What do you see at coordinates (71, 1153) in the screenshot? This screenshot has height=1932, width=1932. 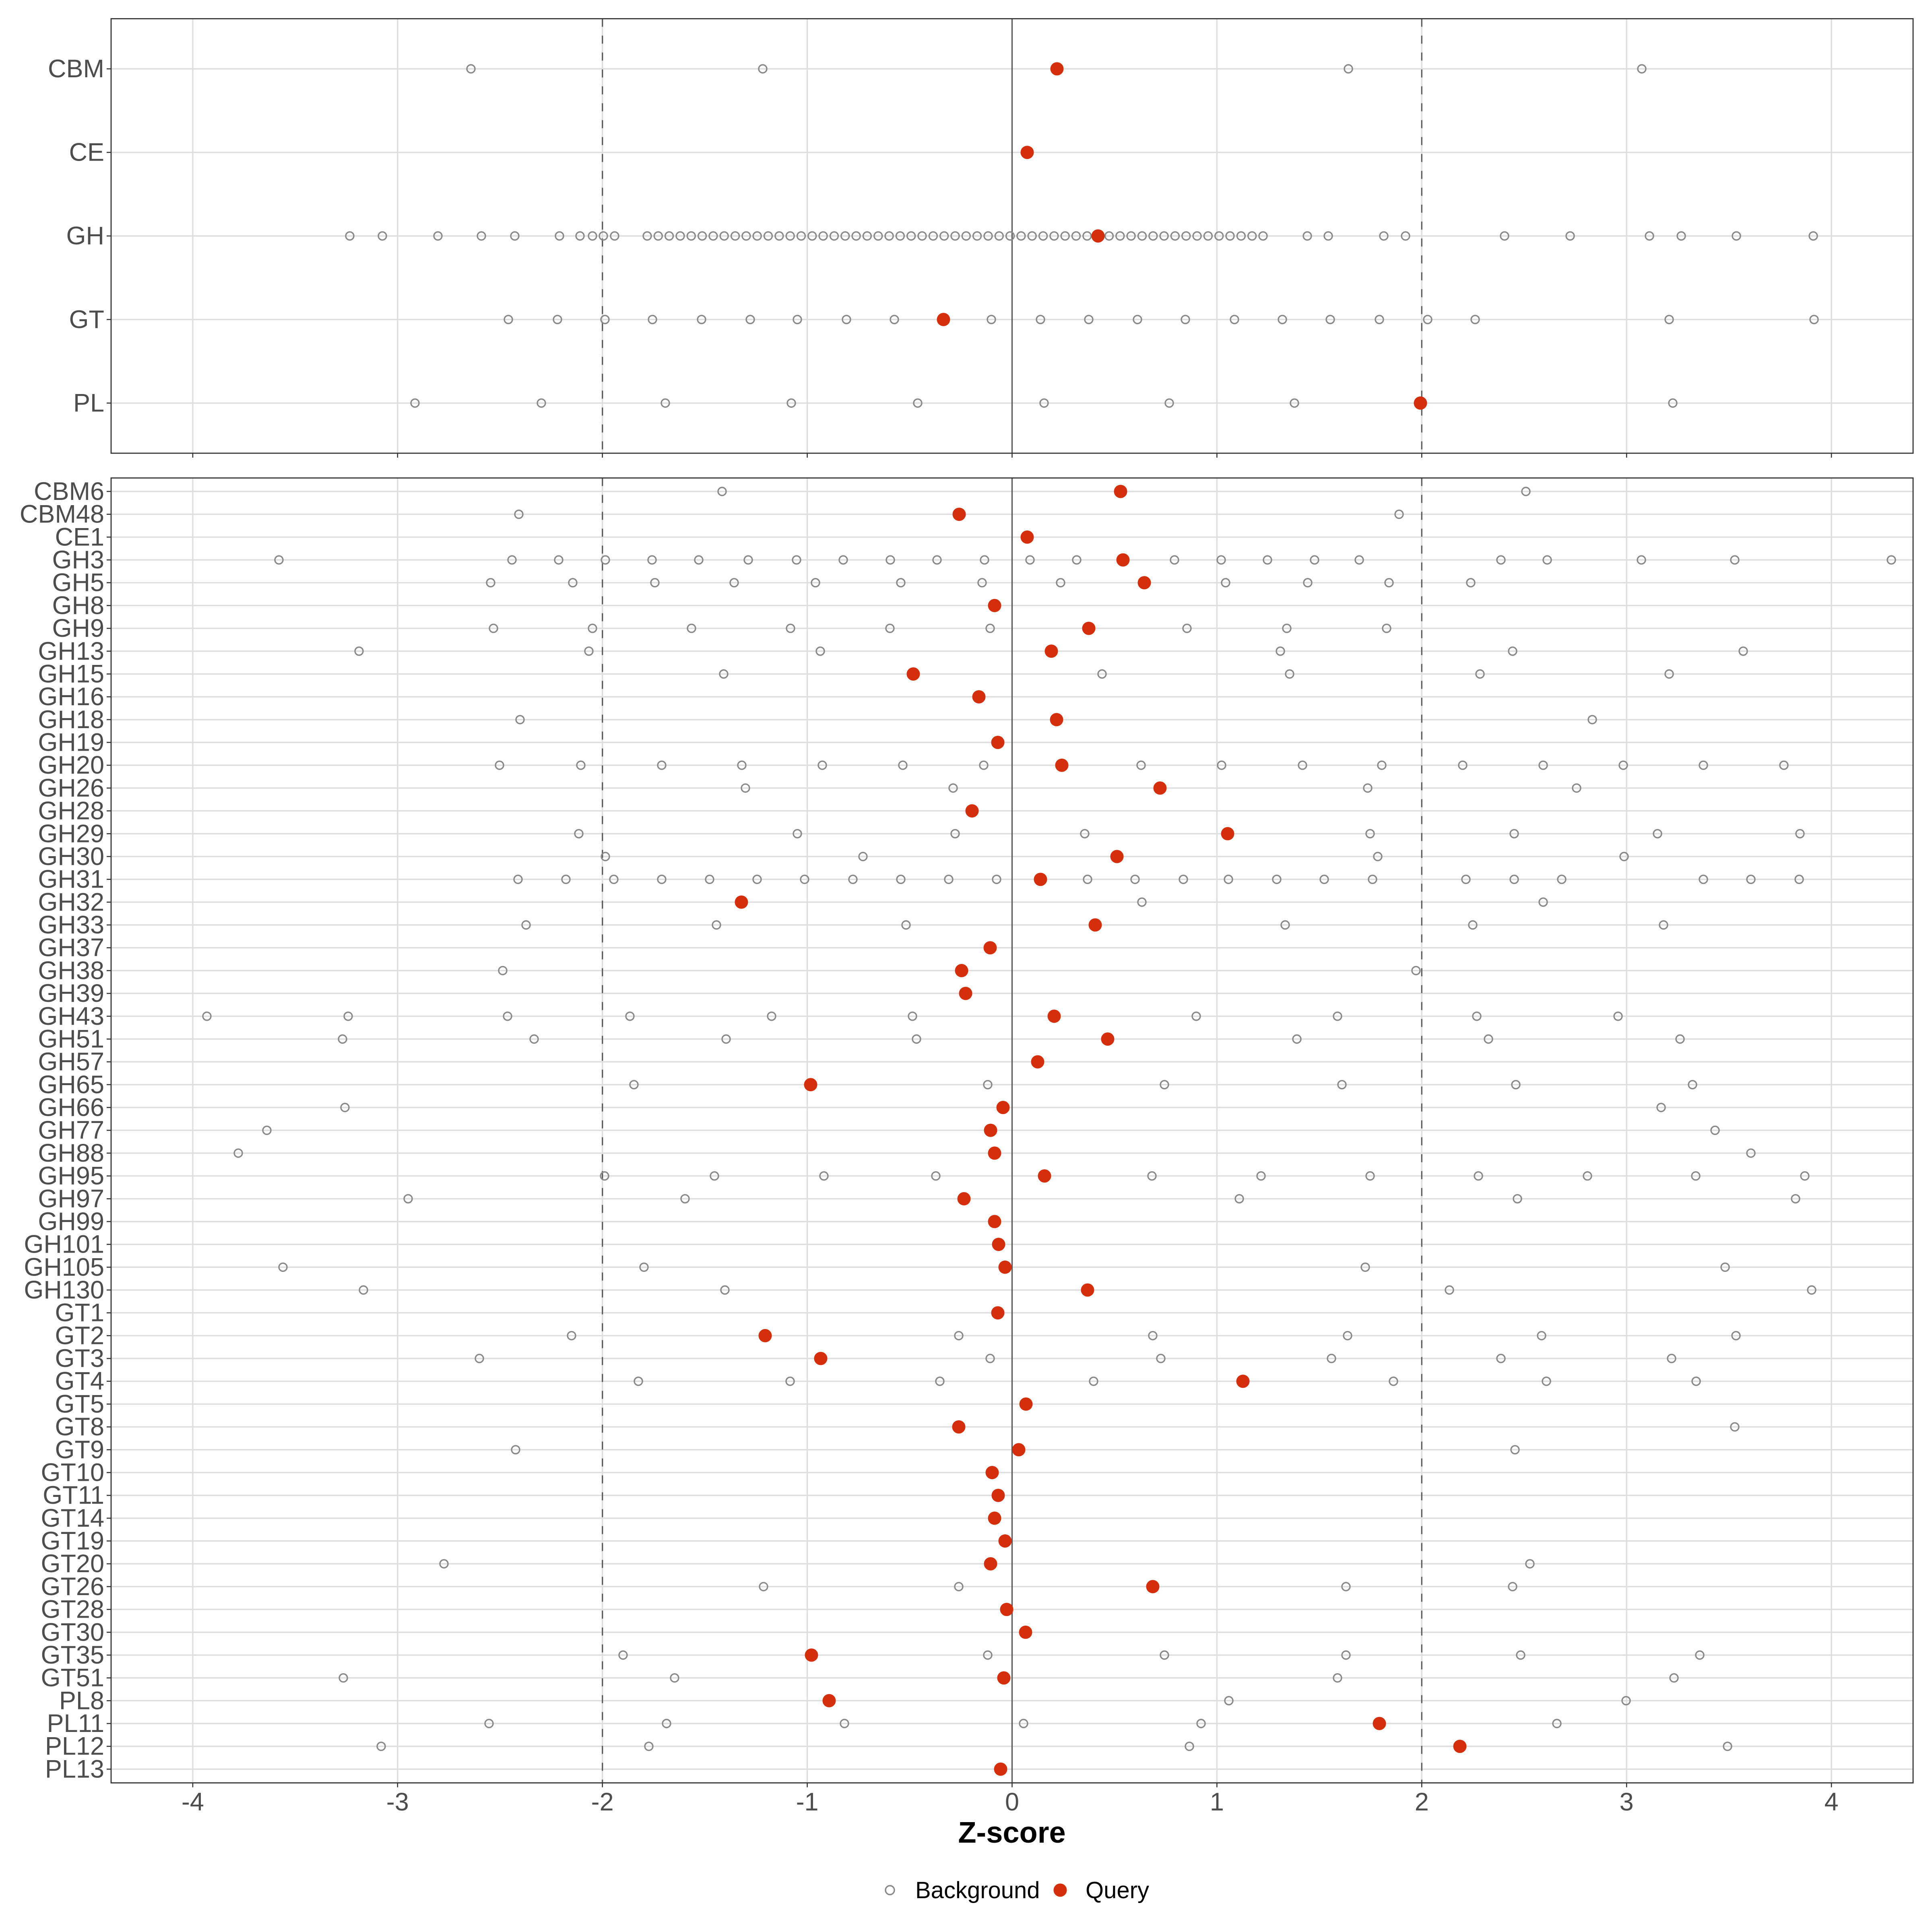 I see `svg-text: GH88` at bounding box center [71, 1153].